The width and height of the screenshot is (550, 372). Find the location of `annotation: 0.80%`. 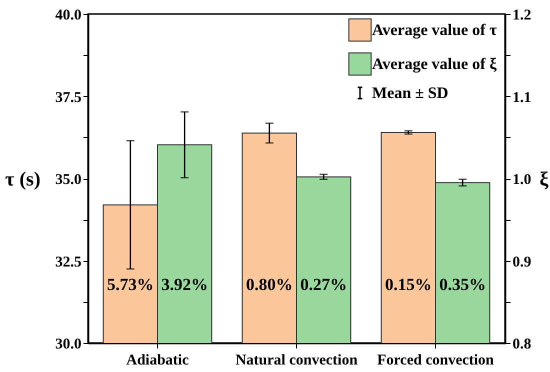

annotation: 0.80% is located at coordinates (269, 284).